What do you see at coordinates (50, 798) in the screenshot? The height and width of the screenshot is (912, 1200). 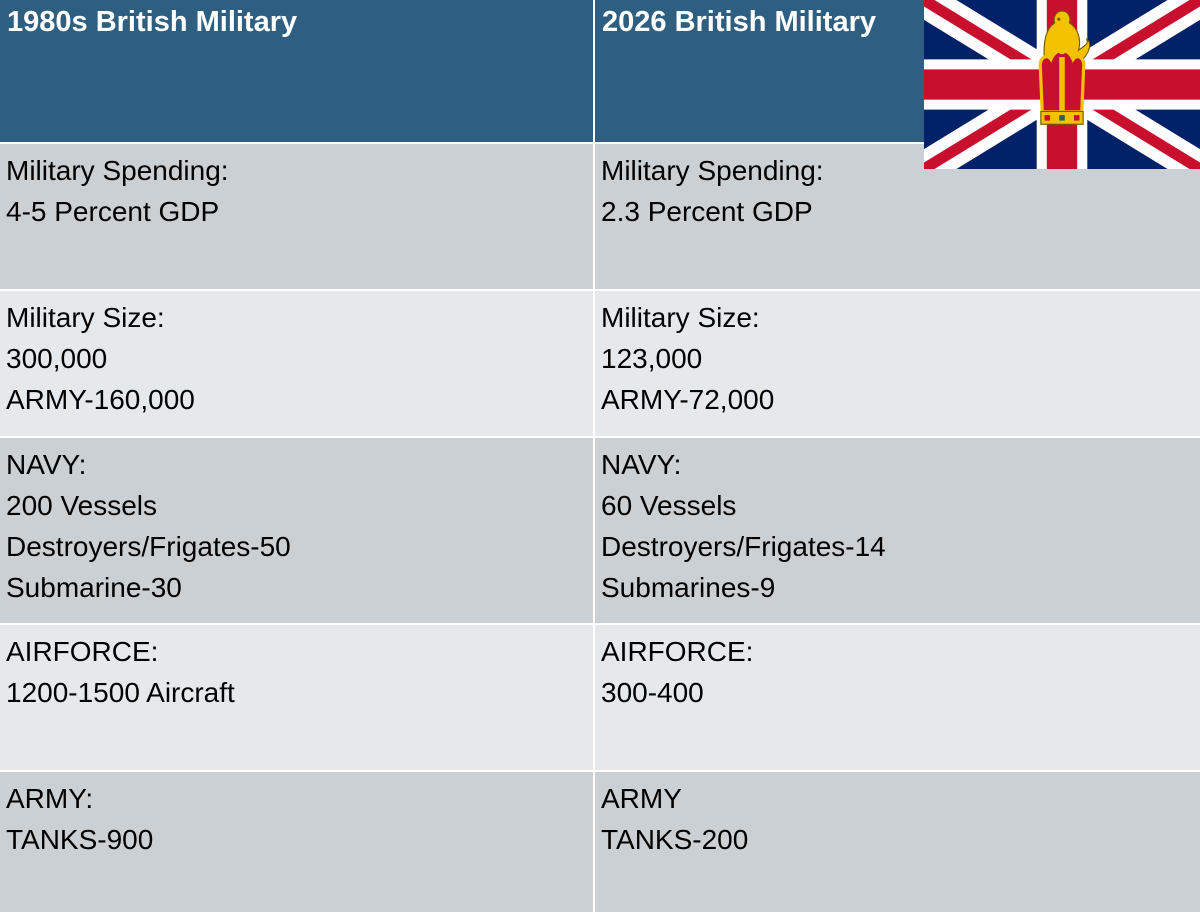 I see `cell-line: ARMY:` at bounding box center [50, 798].